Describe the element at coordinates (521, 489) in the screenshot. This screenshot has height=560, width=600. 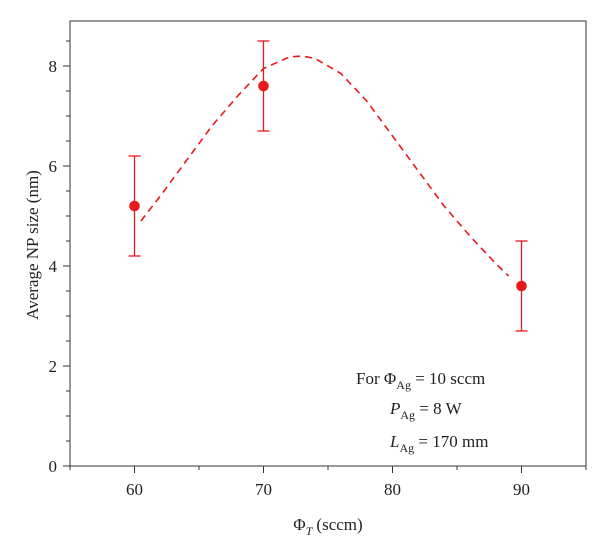
I see `x-tick-label: 90` at that location.